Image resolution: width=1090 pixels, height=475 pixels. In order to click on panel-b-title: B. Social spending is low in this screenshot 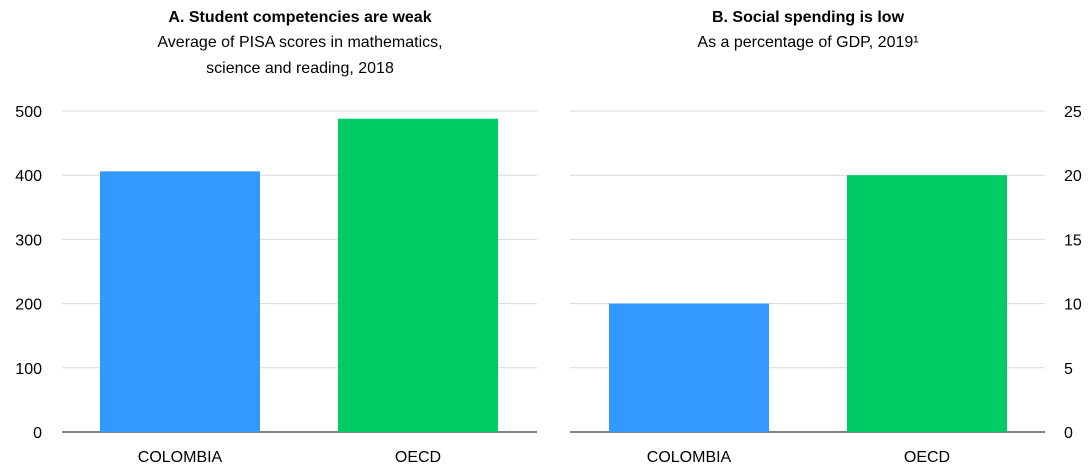, I will do `click(808, 17)`.